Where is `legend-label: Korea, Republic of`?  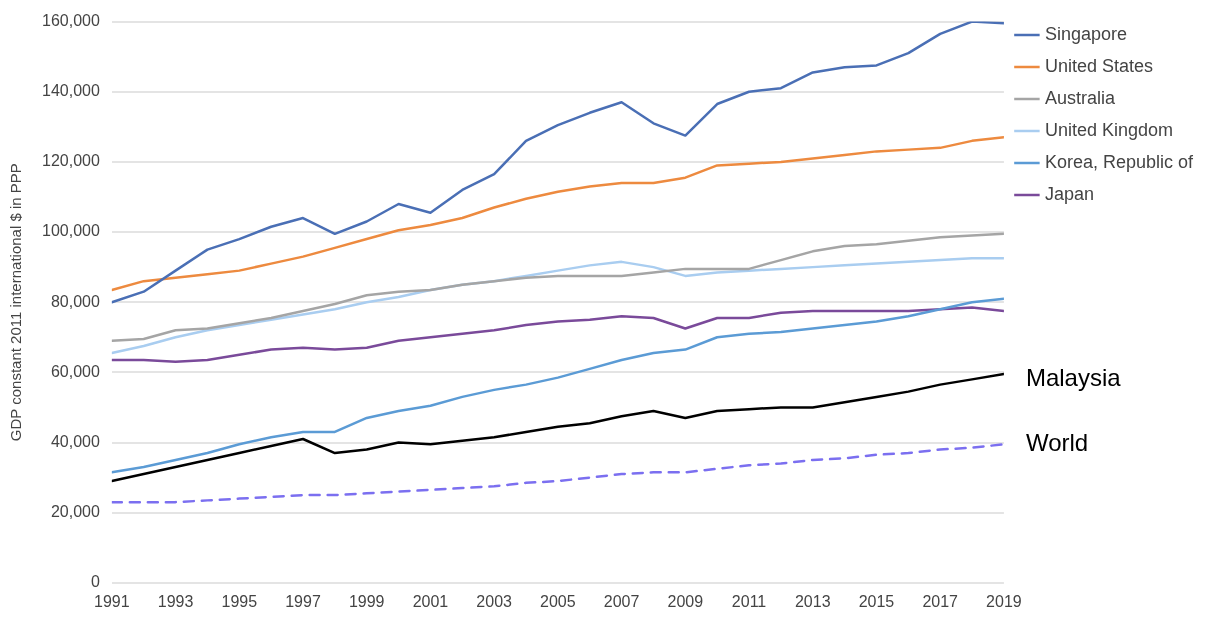
legend-label: Korea, Republic of is located at coordinates (1119, 161).